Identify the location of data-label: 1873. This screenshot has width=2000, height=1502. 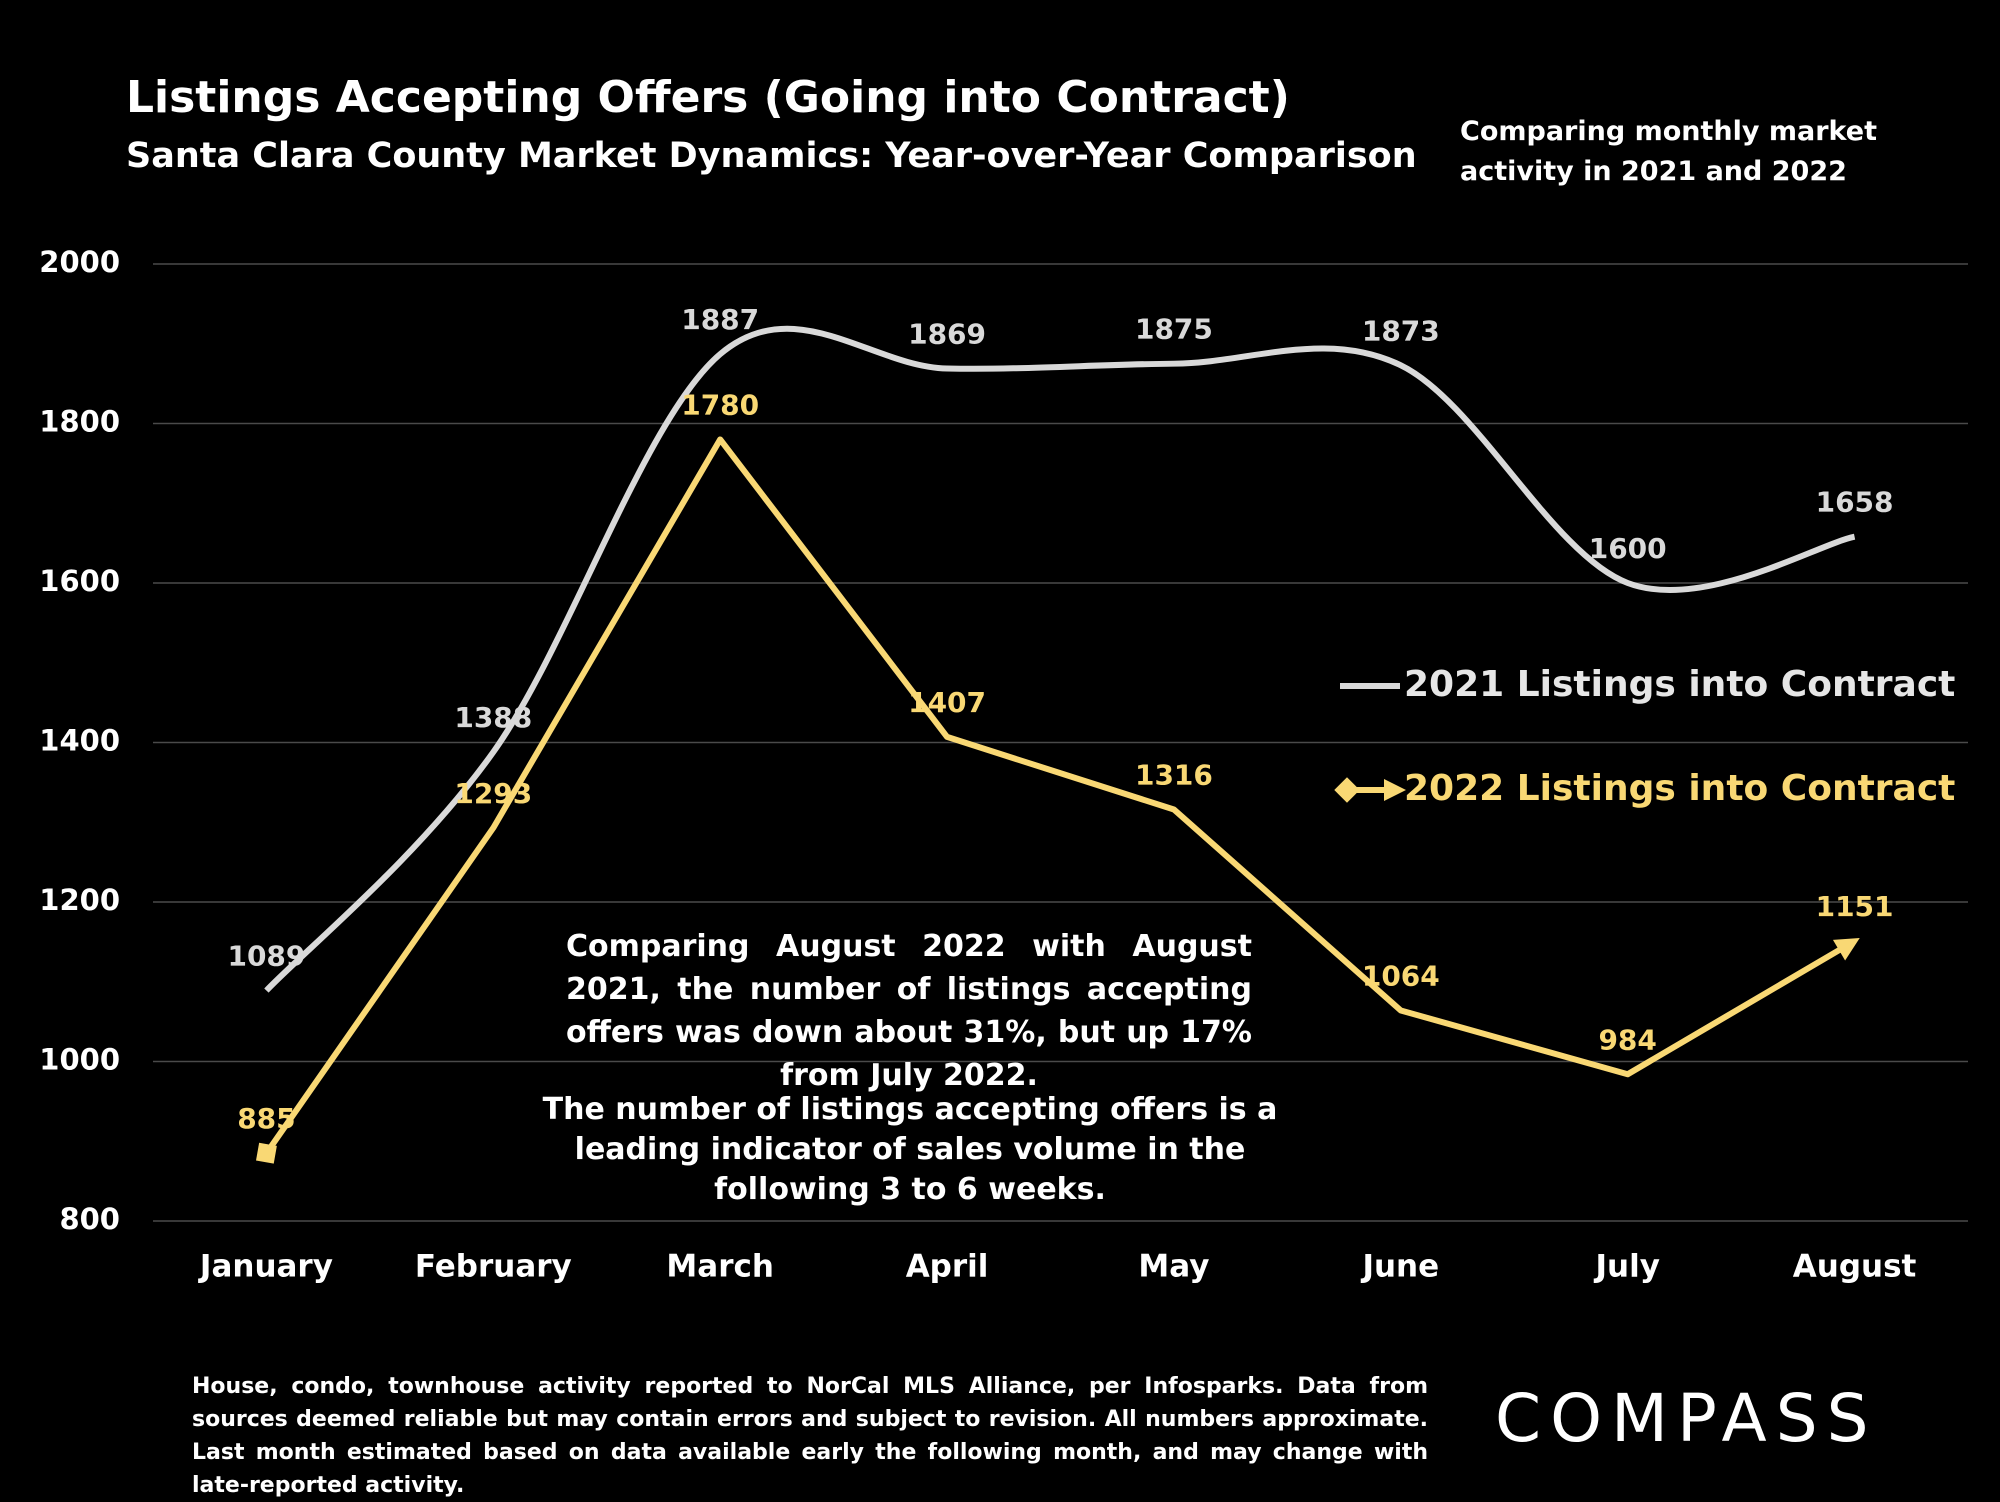
(1401, 330).